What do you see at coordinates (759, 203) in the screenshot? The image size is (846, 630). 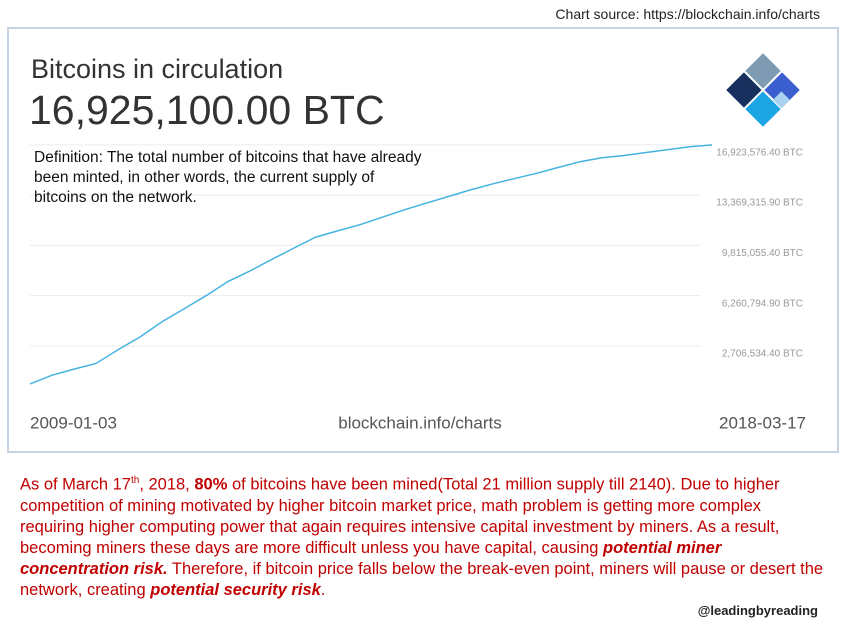 I see `y-tick-label: 13,369,315.90 BTC` at bounding box center [759, 203].